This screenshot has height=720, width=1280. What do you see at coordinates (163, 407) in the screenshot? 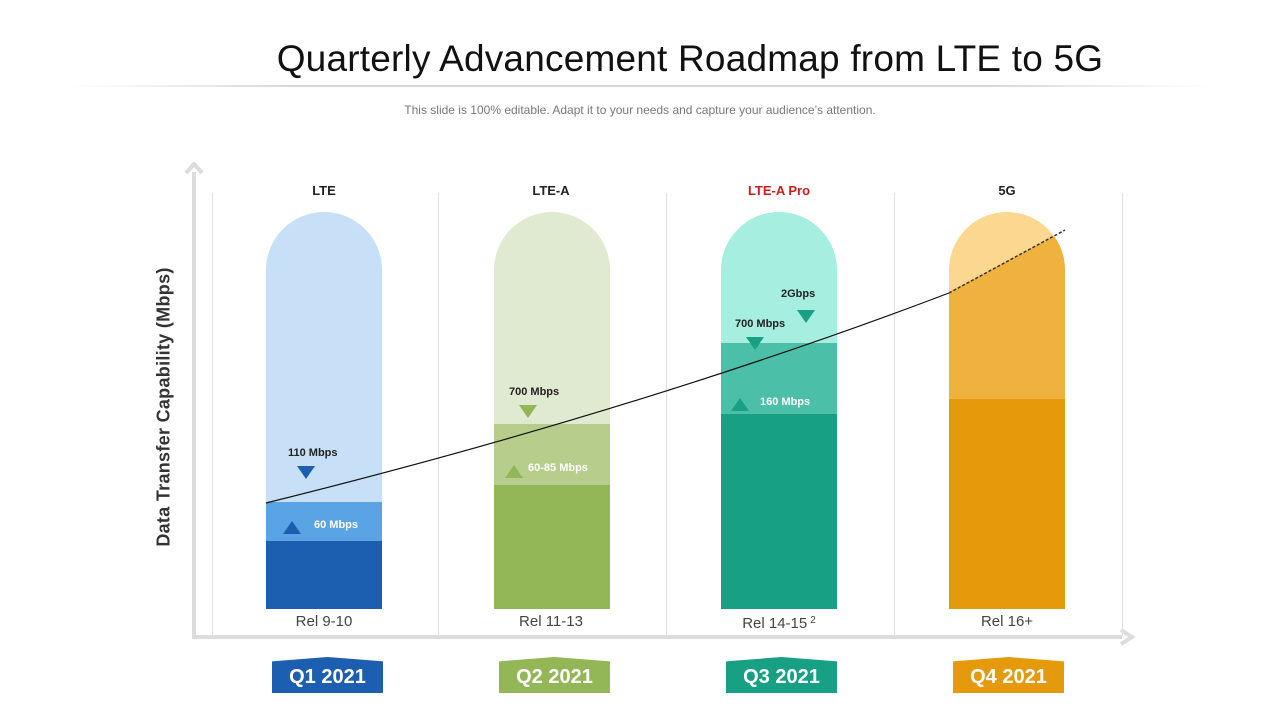
I see `y-axis-label: Data Transfer Capability (Mbps)` at bounding box center [163, 407].